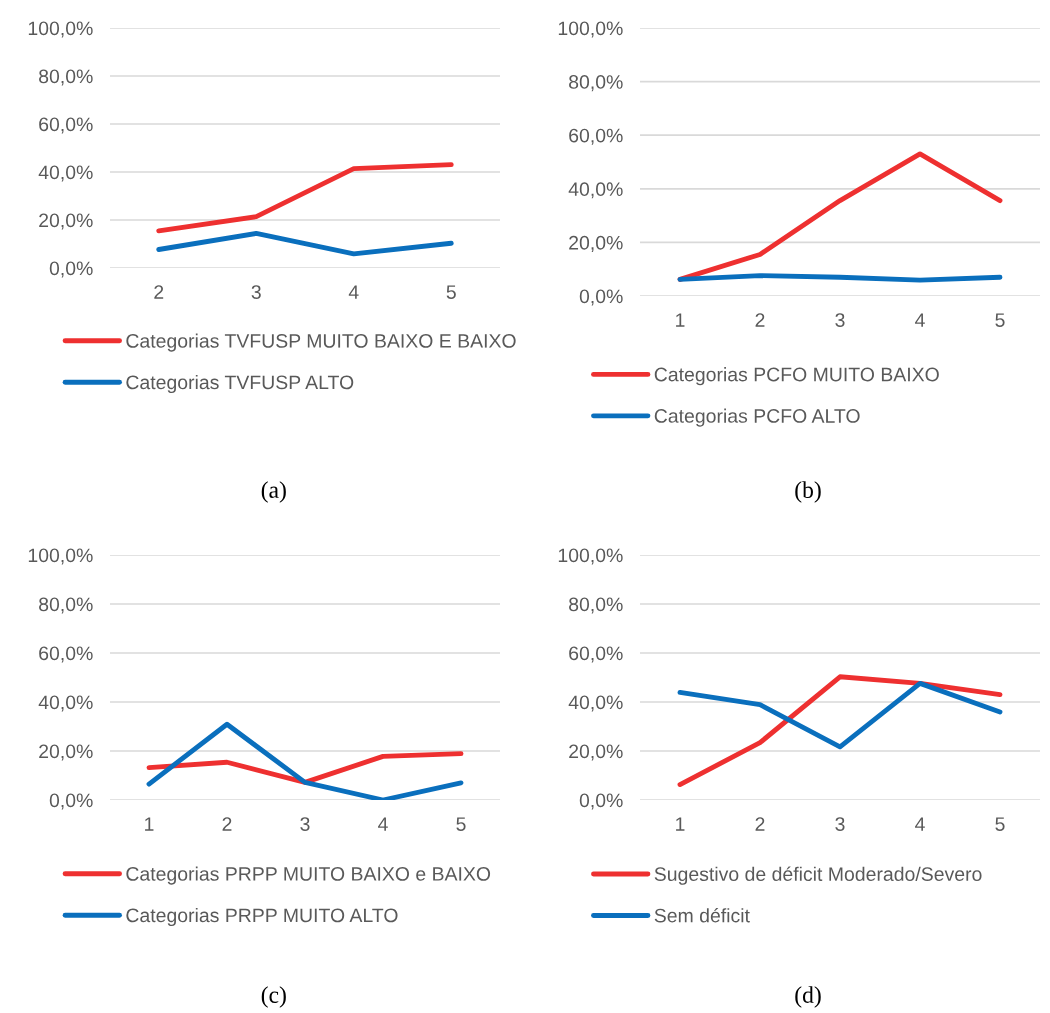  Describe the element at coordinates (808, 997) in the screenshot. I see `text: (d)` at that location.